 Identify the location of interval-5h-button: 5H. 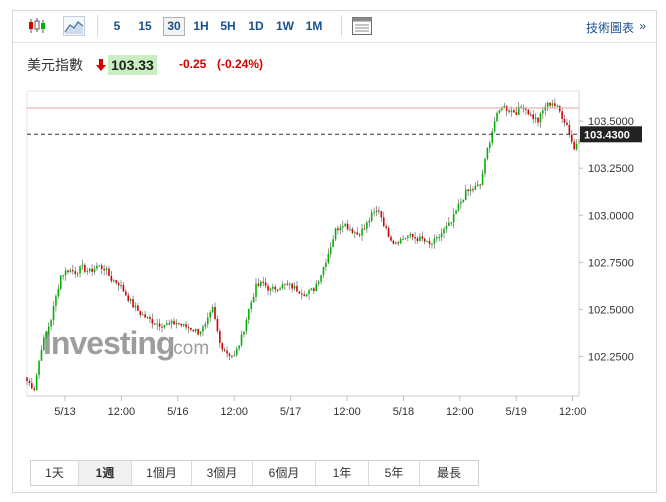
(228, 26).